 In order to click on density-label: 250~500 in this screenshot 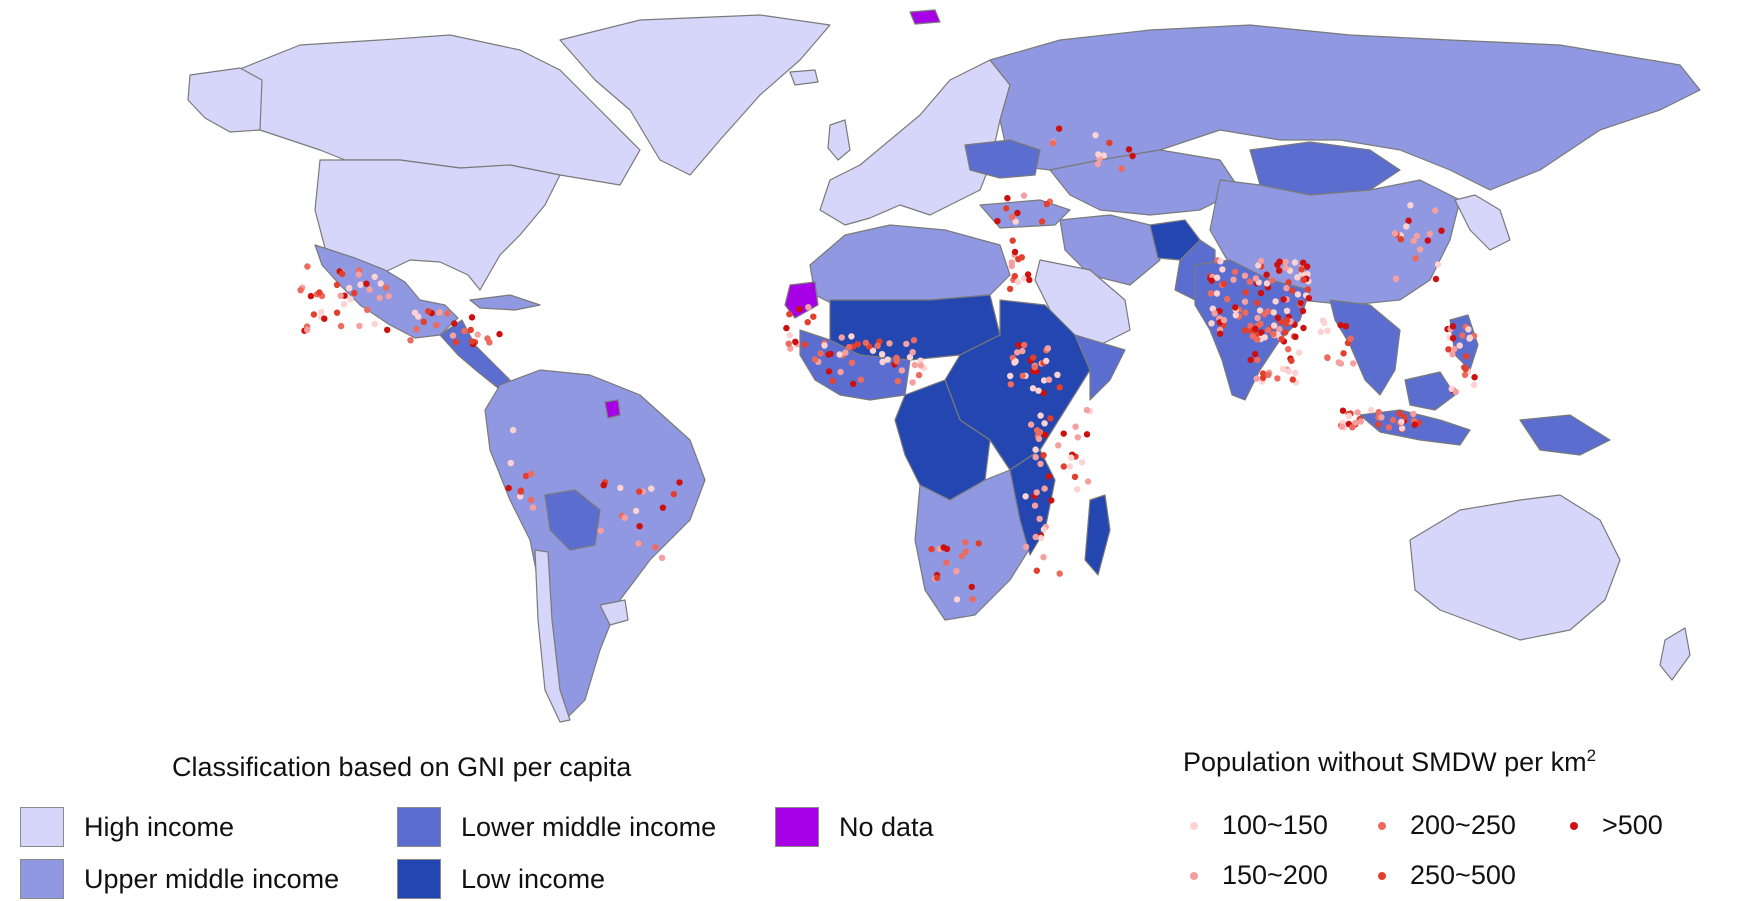, I will do `click(1463, 875)`.